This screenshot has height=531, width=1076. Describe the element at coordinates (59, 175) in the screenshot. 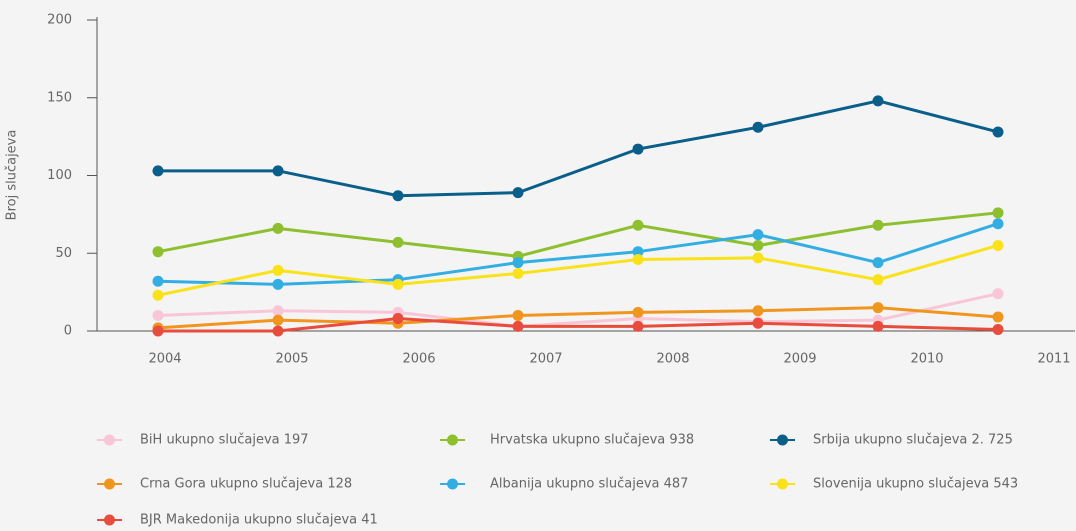

I see `y-tick-label: 100` at that location.